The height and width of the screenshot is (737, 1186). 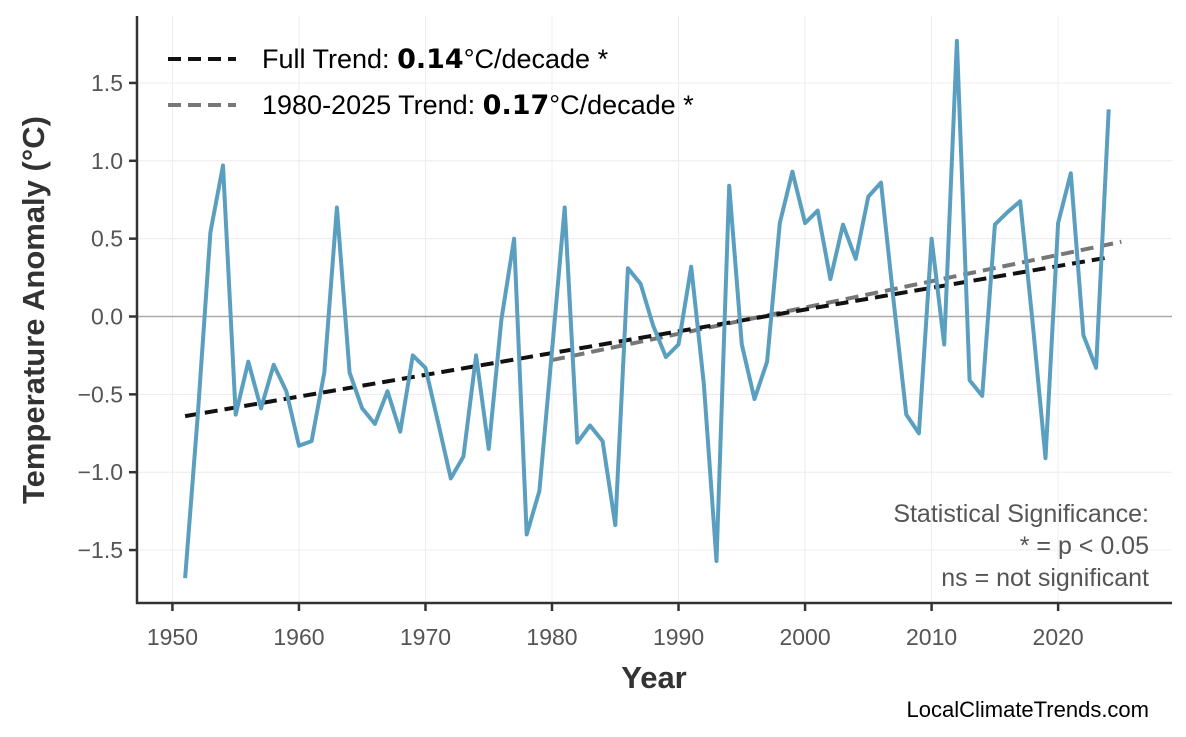 What do you see at coordinates (654, 677) in the screenshot?
I see `x-axis-label: Year` at bounding box center [654, 677].